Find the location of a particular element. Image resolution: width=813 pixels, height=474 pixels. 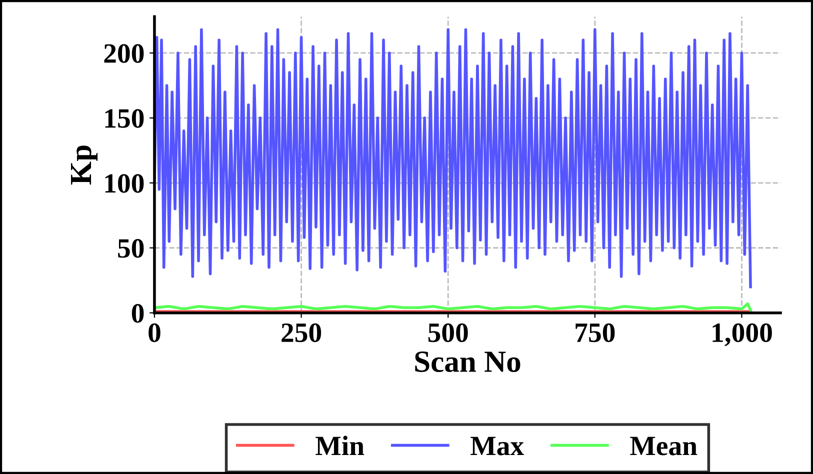

x-tick-label: 0 is located at coordinates (154, 332).